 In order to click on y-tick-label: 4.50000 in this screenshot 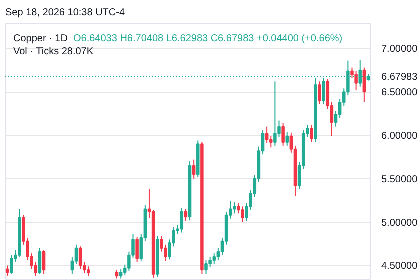, I will do `click(400, 266)`.